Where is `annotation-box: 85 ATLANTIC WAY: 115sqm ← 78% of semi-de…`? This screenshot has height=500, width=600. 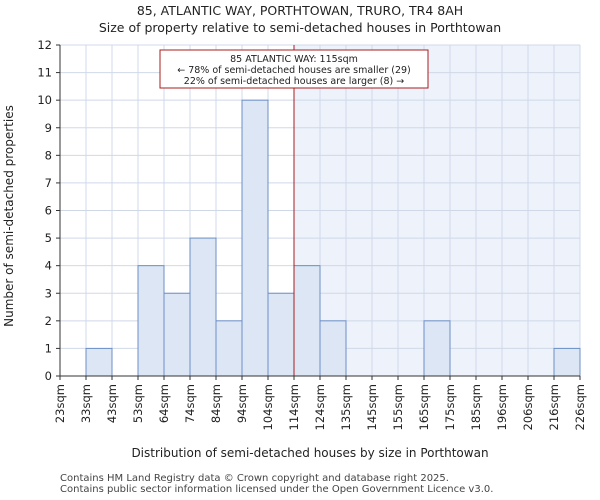 annotation-box: 85 ATLANTIC WAY: 115sqm ← 78% of semi-de… is located at coordinates (294, 69).